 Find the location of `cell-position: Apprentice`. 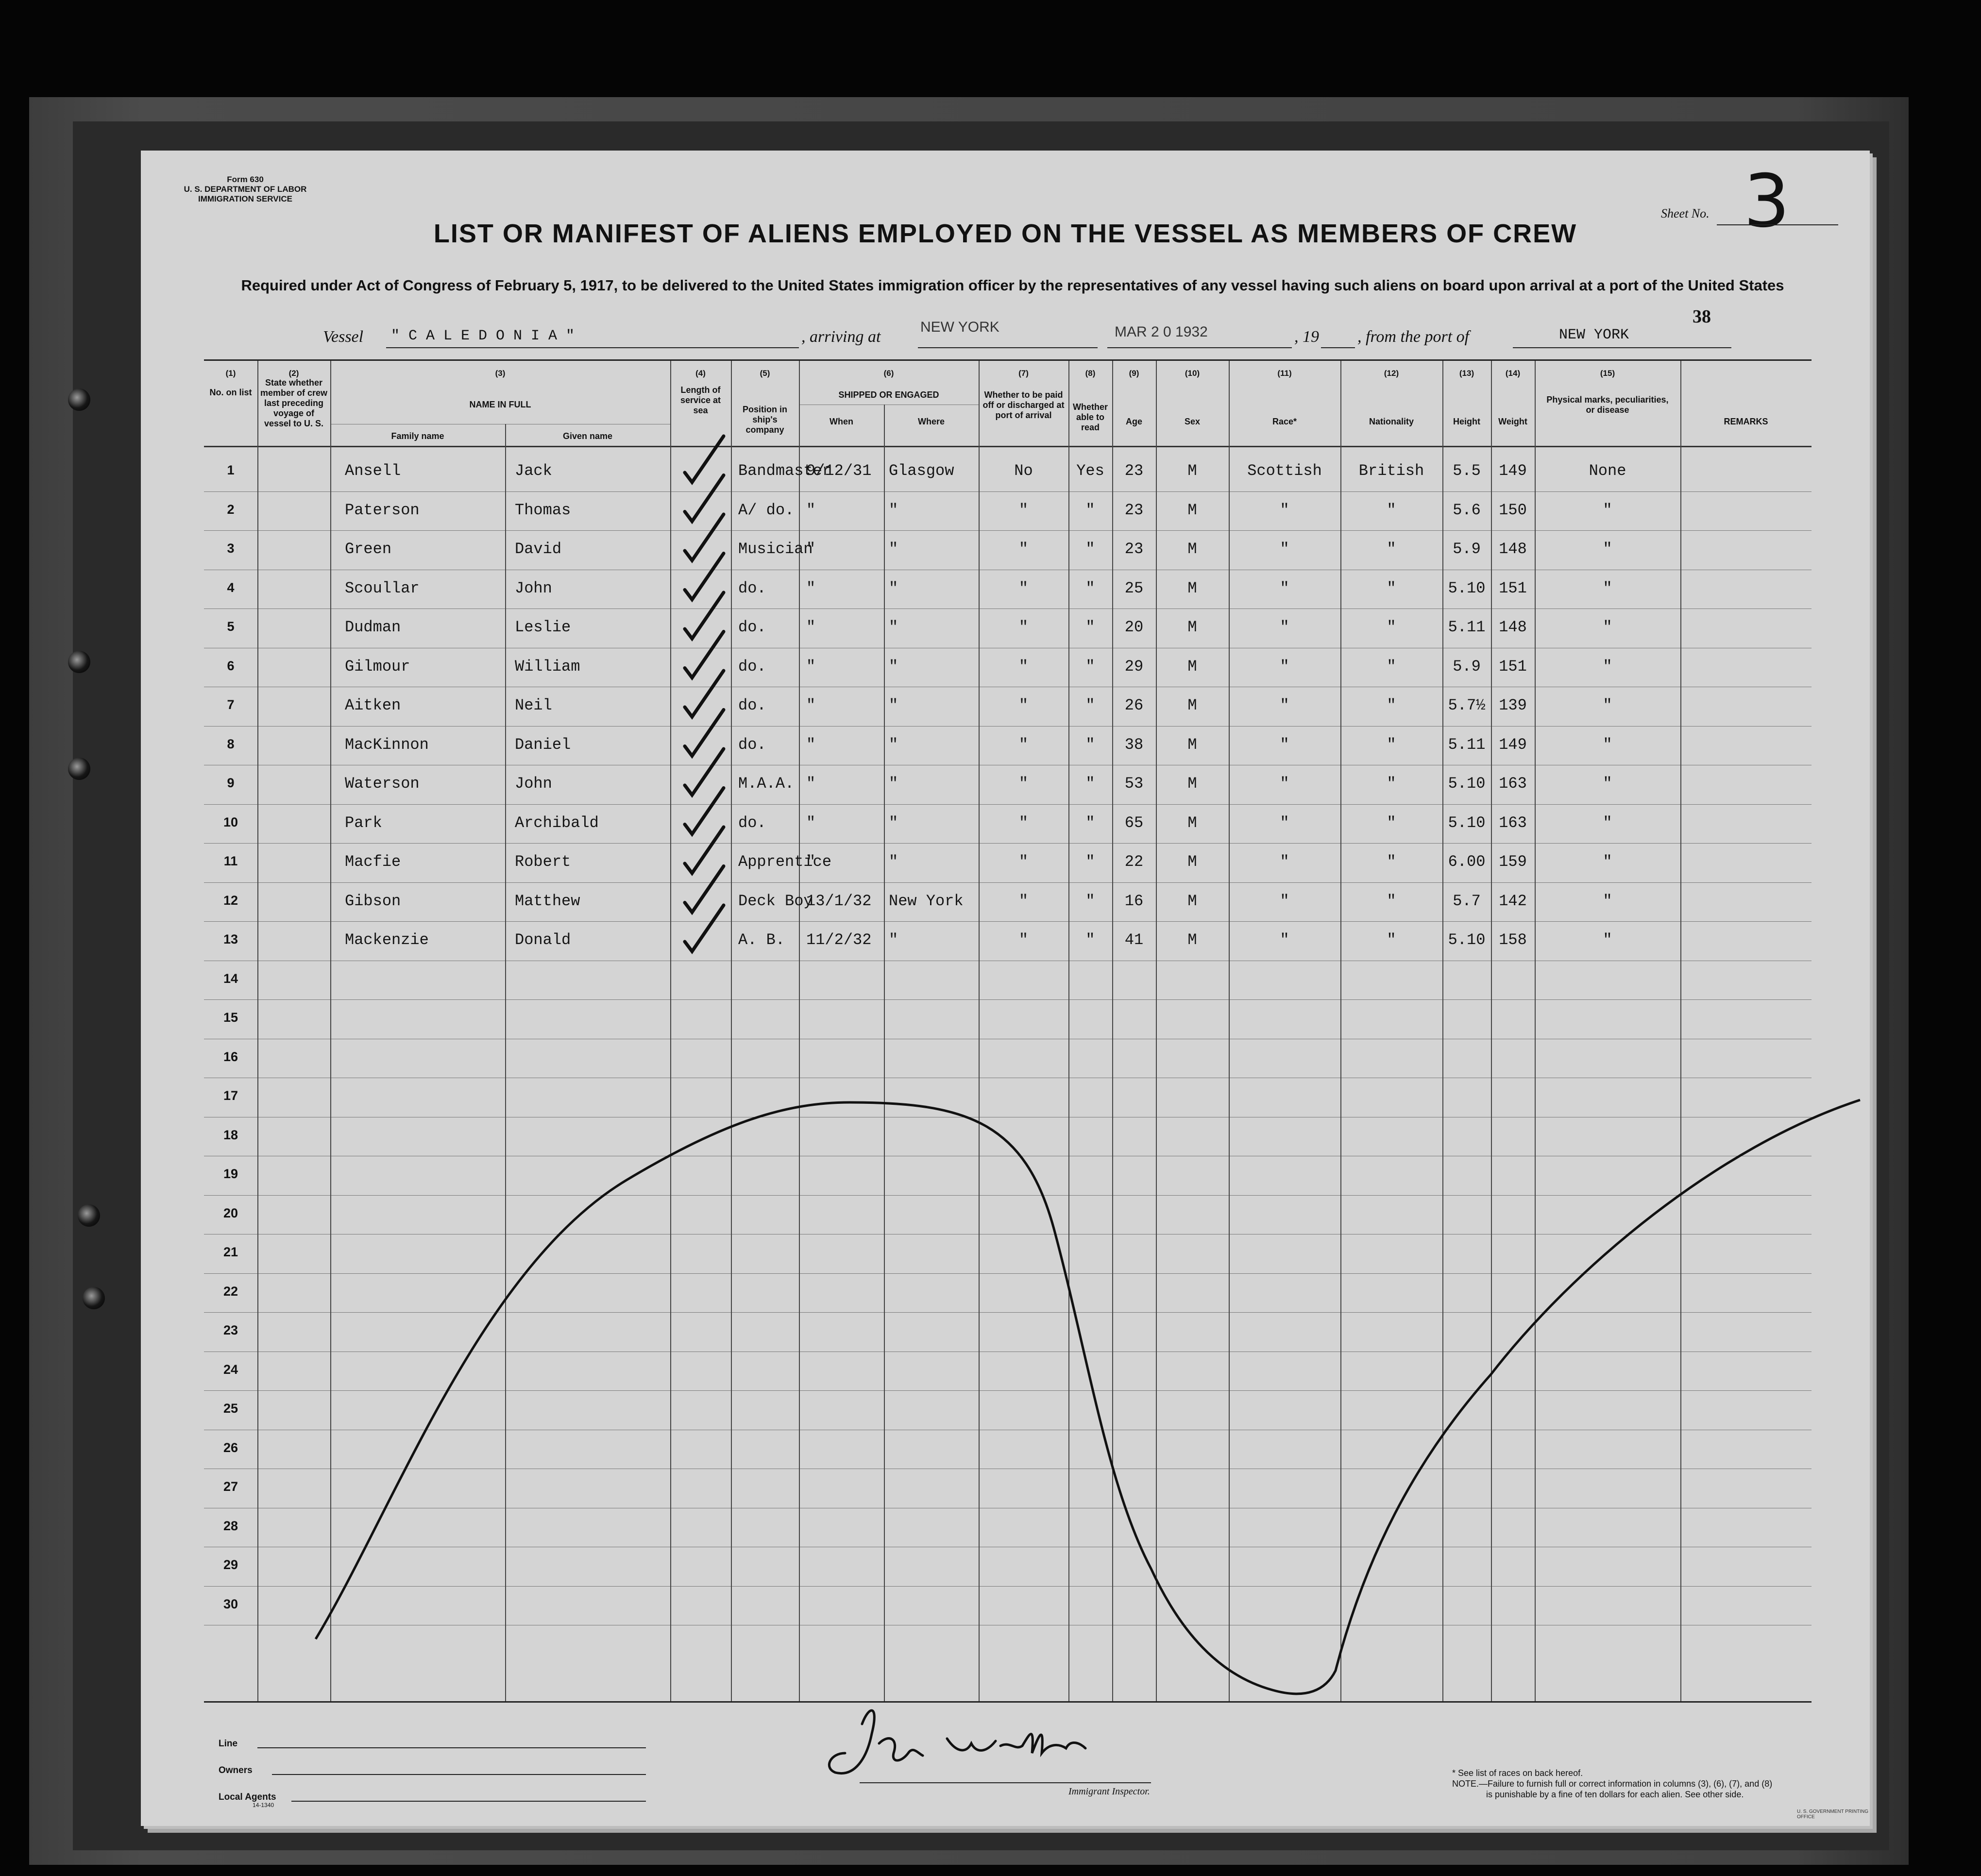

cell-position: Apprentice is located at coordinates (785, 862).